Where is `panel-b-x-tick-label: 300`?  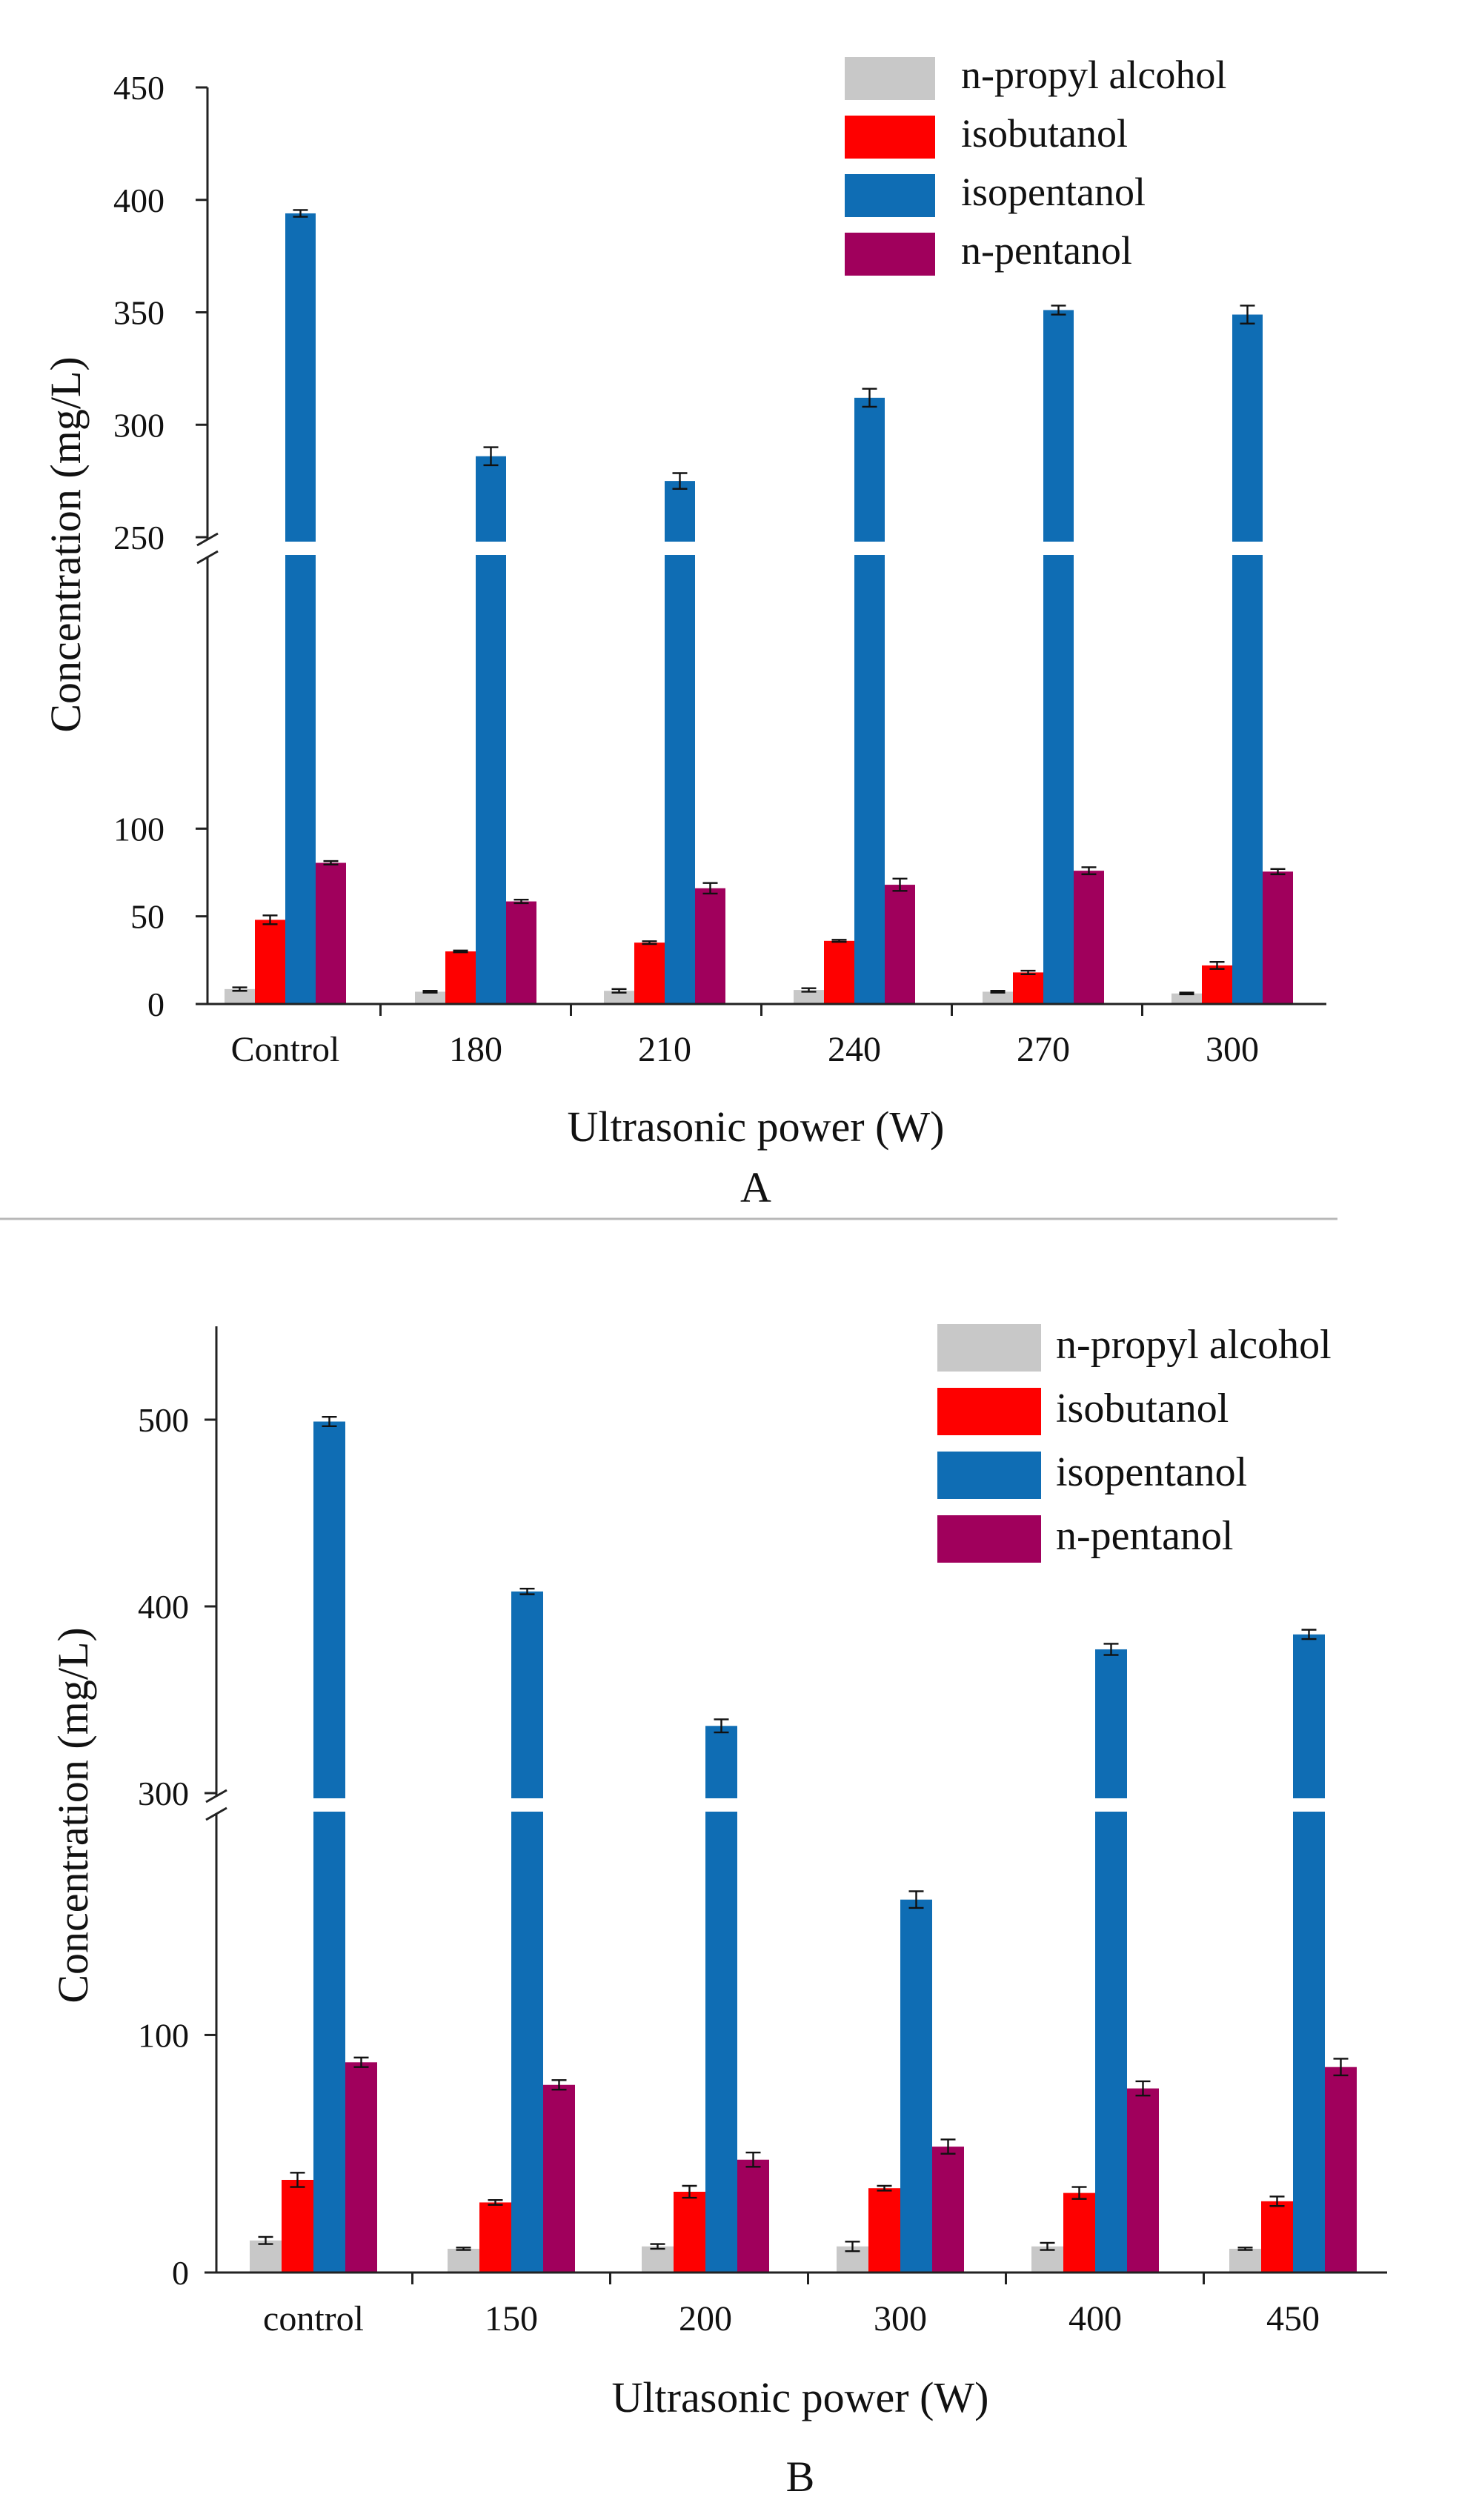 panel-b-x-tick-label: 300 is located at coordinates (900, 2318).